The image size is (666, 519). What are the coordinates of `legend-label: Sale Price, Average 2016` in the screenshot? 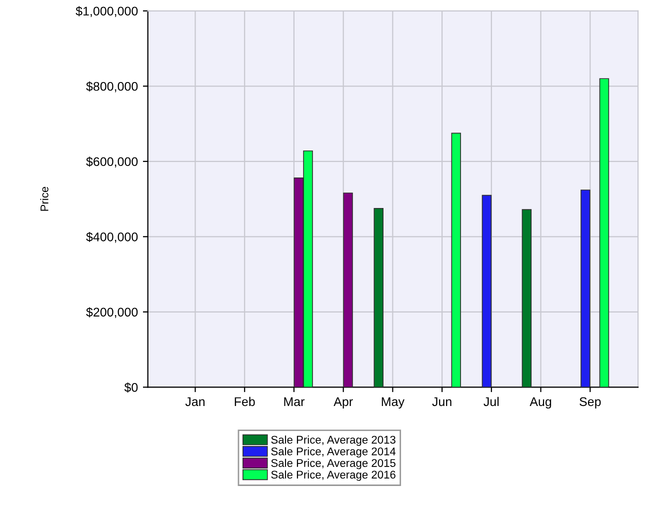 It's located at (333, 475).